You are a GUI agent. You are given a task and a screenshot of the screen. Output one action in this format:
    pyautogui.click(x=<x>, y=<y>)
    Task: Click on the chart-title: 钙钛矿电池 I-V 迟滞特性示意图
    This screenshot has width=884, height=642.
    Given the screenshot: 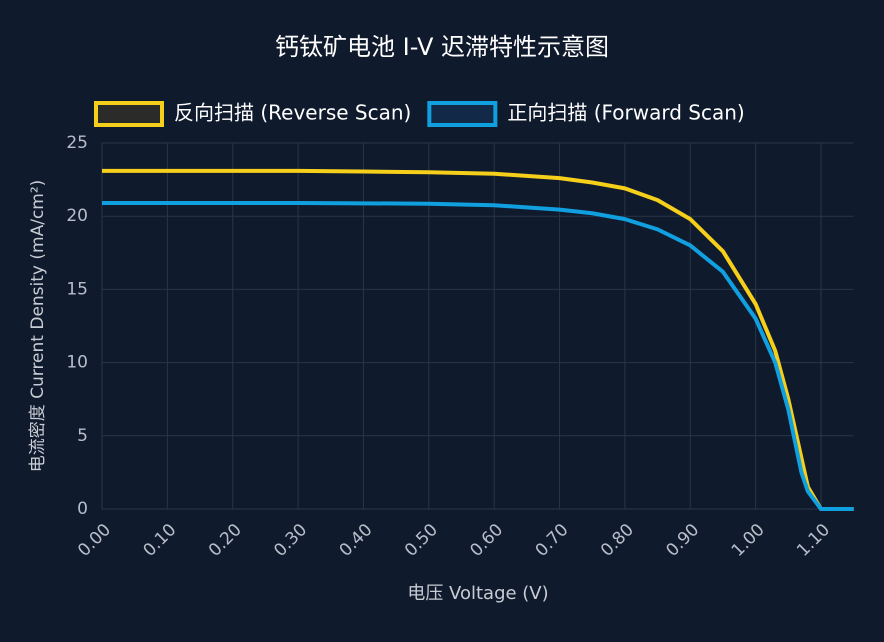 What is the action you would take?
    pyautogui.click(x=442, y=47)
    